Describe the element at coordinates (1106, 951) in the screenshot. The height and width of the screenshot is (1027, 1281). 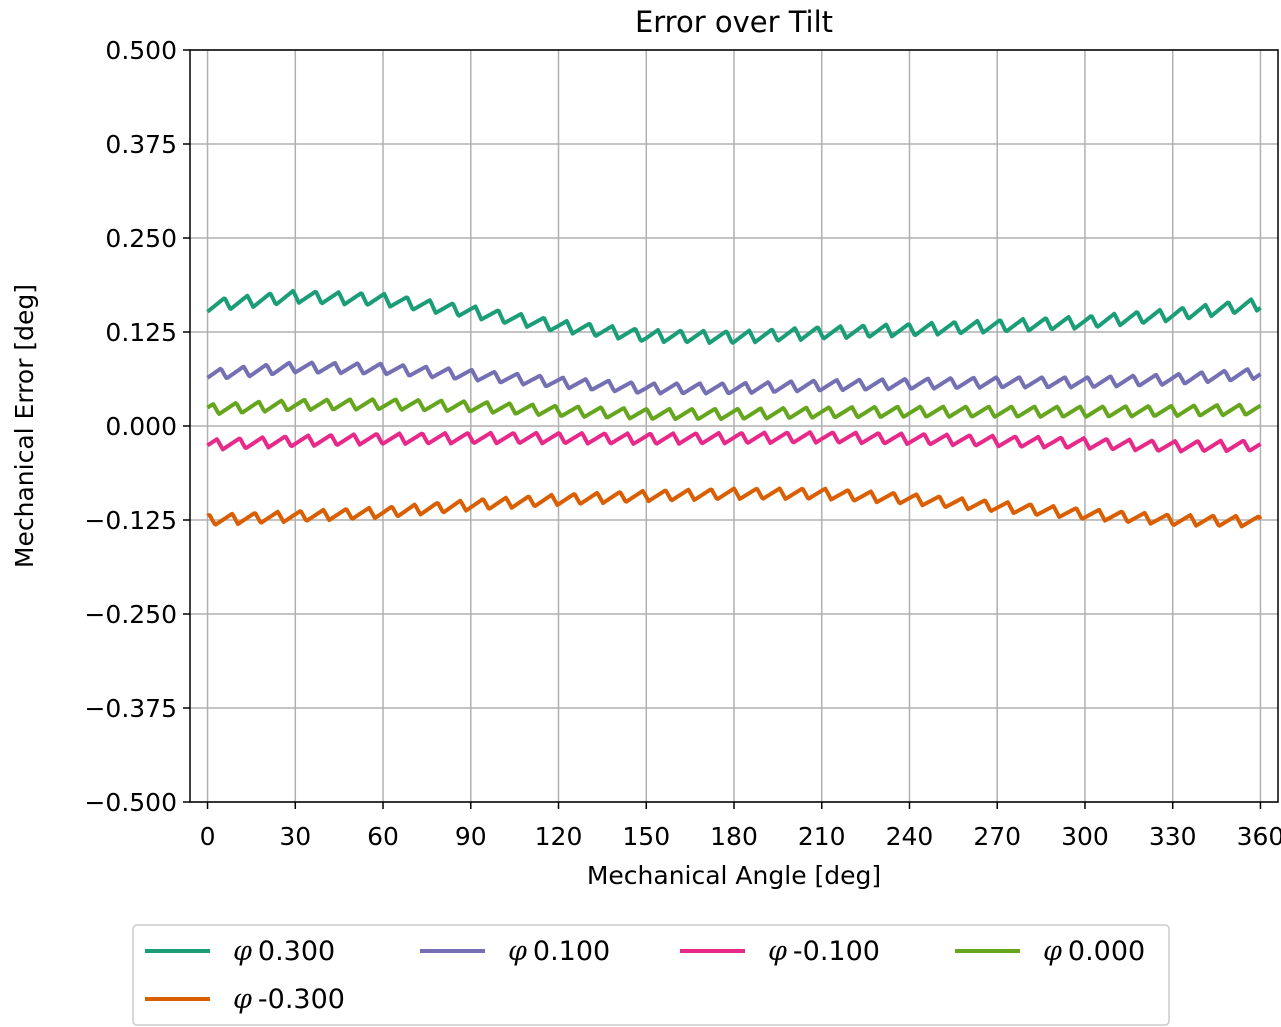
I see `legend-series-name: 0.000` at that location.